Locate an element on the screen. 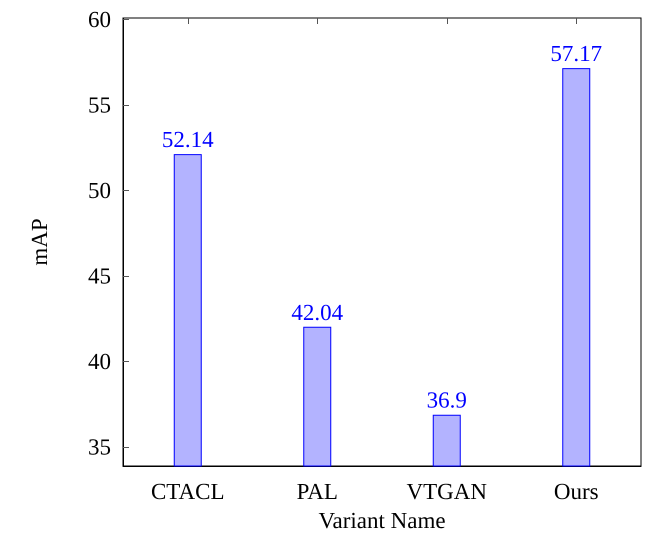 This screenshot has width=657, height=544. x-tick-label: VTGAN is located at coordinates (447, 491).